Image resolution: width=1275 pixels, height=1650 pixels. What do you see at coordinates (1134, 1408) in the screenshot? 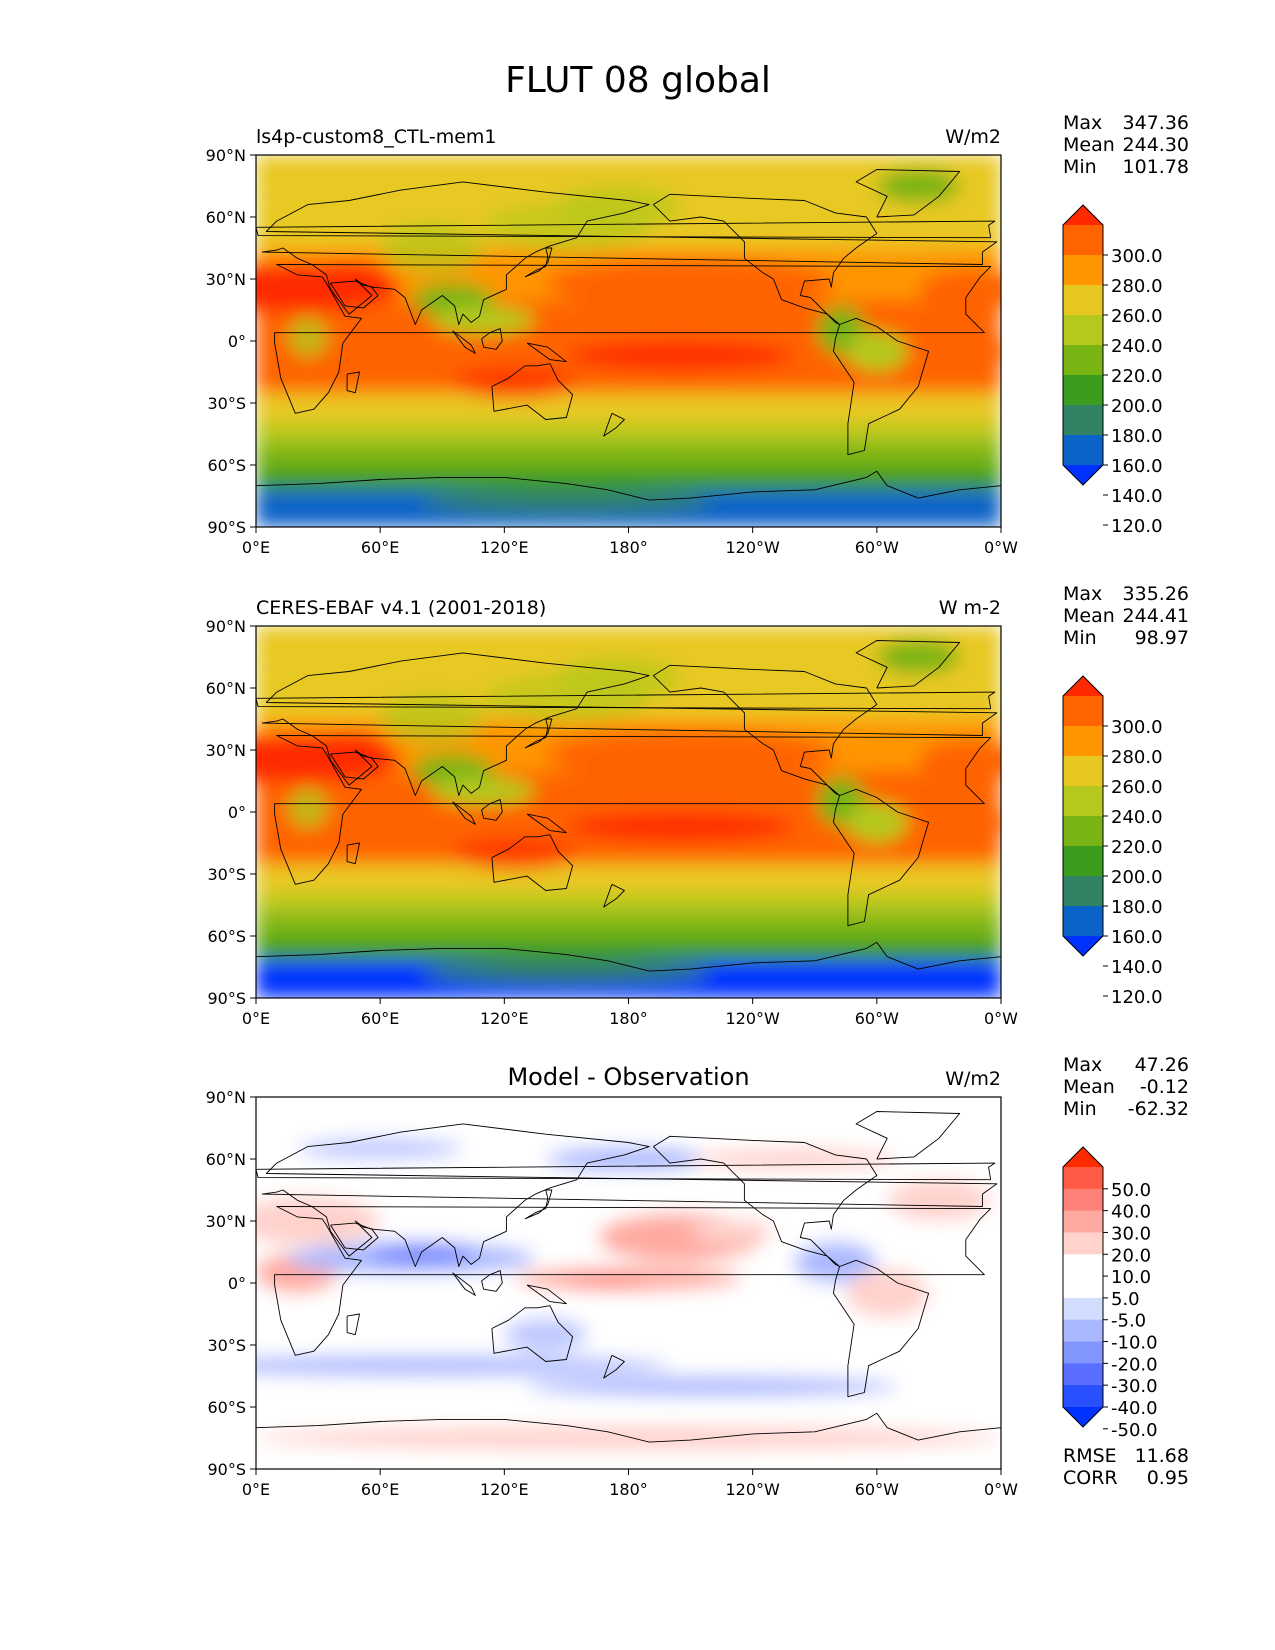
I see `colorbar-tick-label: -40.0` at bounding box center [1134, 1408].